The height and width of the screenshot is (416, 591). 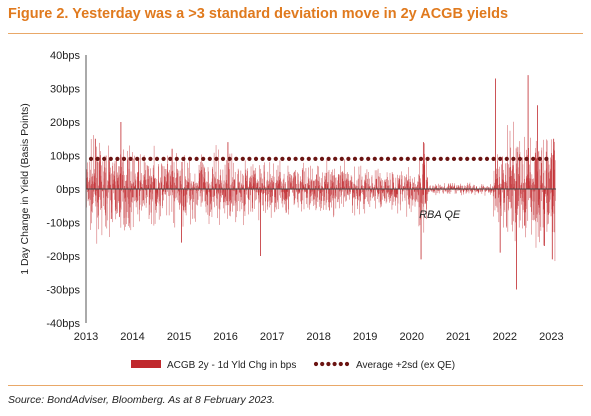 What do you see at coordinates (63, 324) in the screenshot?
I see `y-tick-label: -40bps` at bounding box center [63, 324].